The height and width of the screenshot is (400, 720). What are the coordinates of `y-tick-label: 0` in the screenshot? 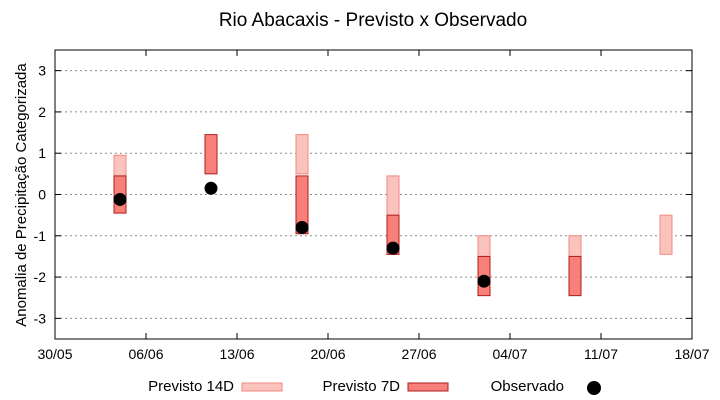 It's located at (42, 195).